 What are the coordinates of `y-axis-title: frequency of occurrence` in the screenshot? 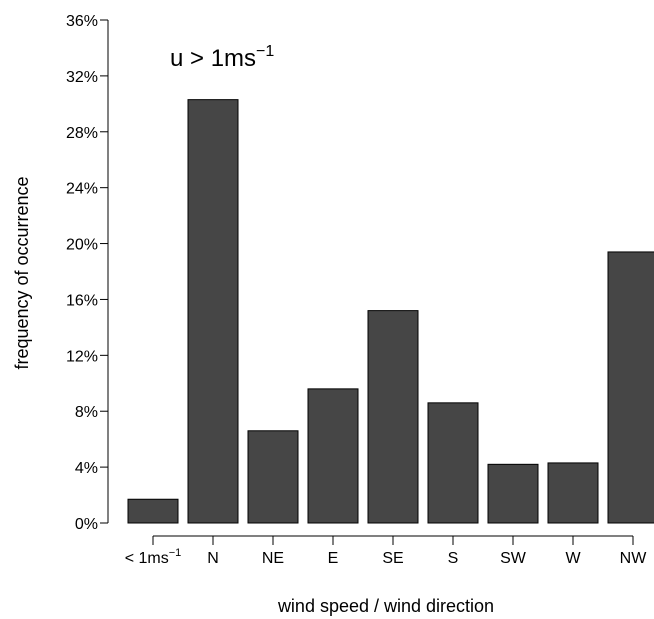 It's located at (22, 272).